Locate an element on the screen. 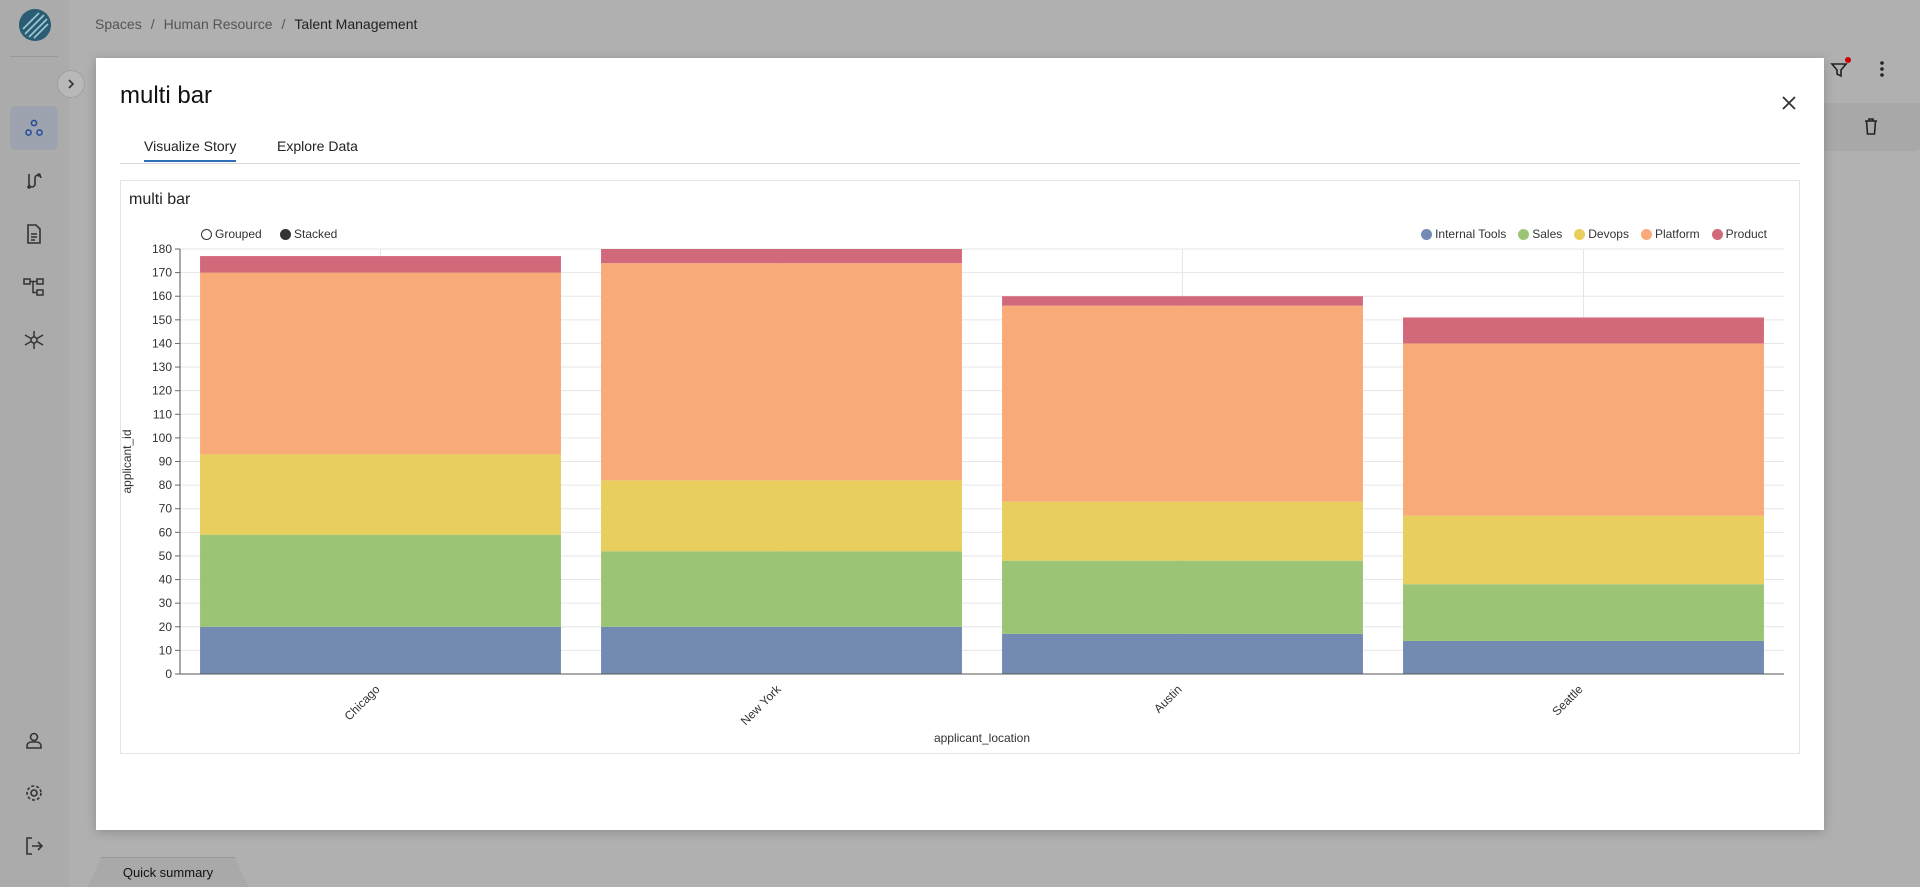  y-tick-label: 50 is located at coordinates (166, 556).